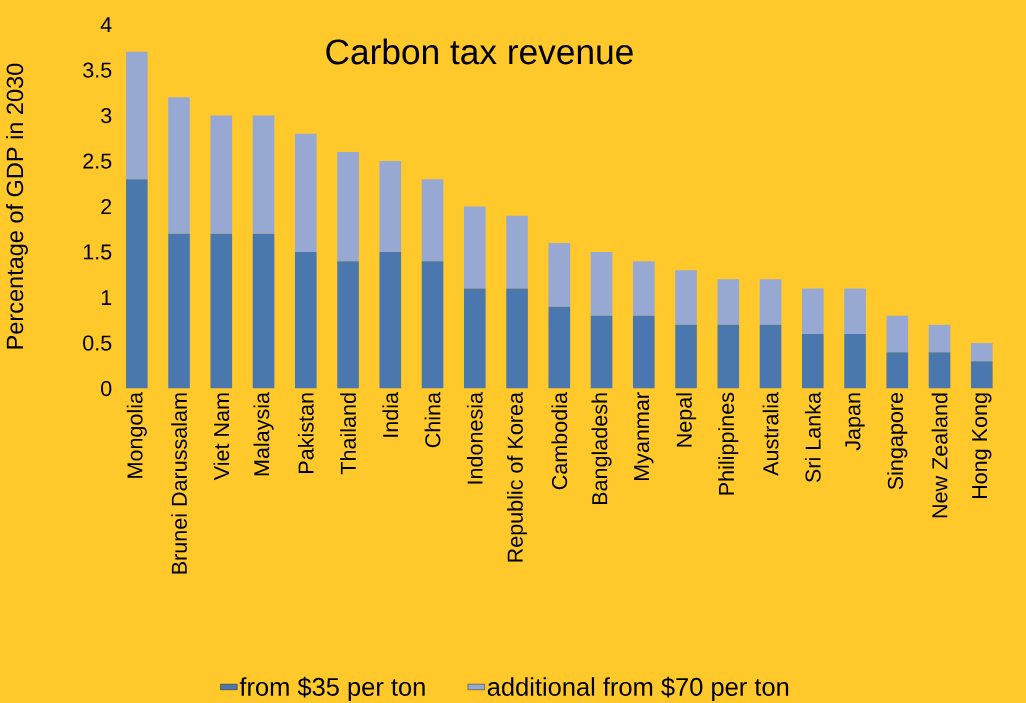 The height and width of the screenshot is (703, 1026). Describe the element at coordinates (106, 206) in the screenshot. I see `y-tick-label: 2` at that location.